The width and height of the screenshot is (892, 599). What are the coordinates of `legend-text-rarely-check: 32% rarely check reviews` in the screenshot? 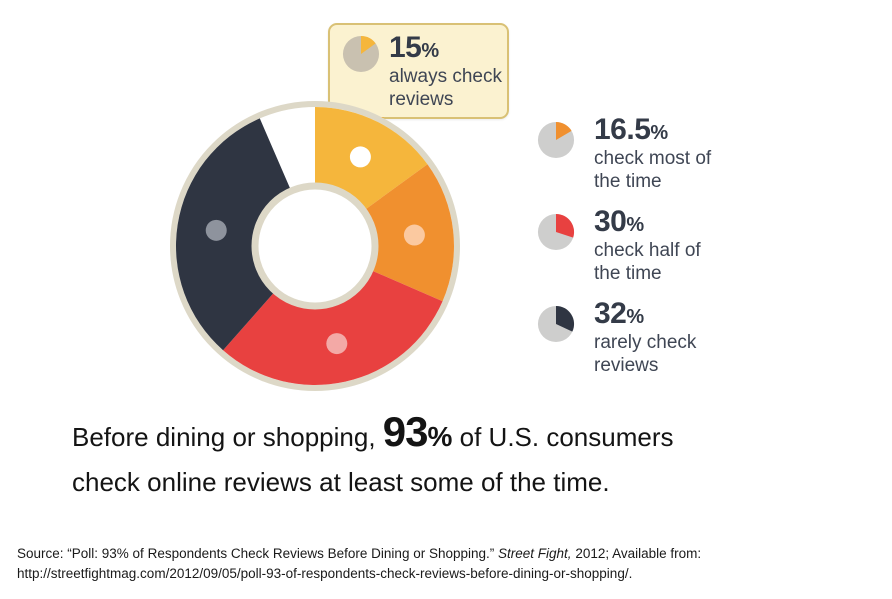 It's located at (645, 337).